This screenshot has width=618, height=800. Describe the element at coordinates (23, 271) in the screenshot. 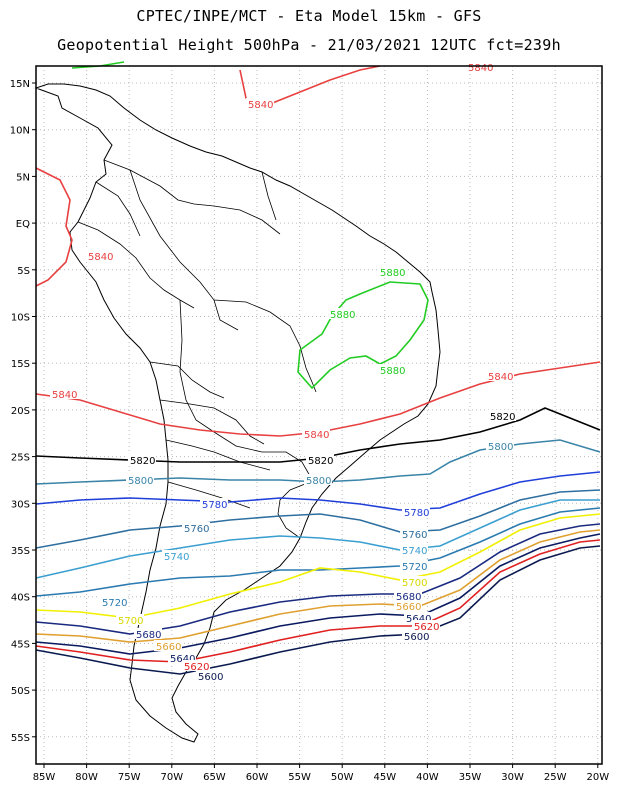

I see `lat-tick-label: 5S` at that location.